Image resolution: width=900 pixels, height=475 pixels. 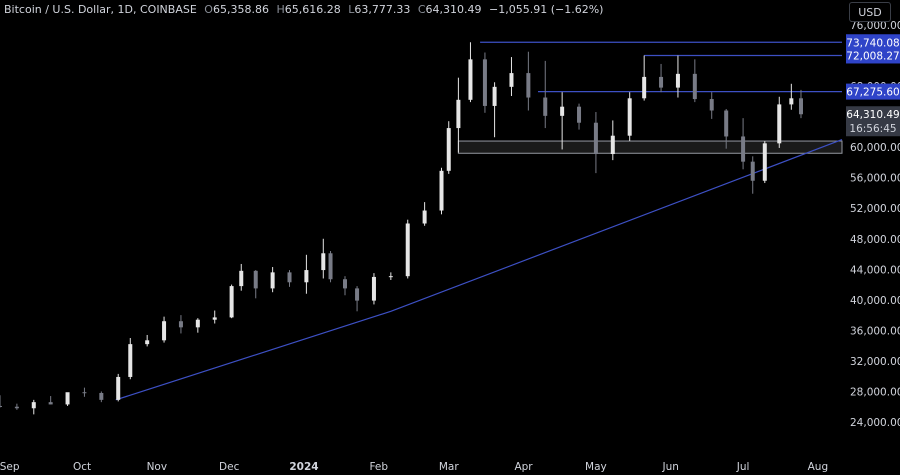 What do you see at coordinates (596, 467) in the screenshot?
I see `x-tick-label: May` at bounding box center [596, 467].